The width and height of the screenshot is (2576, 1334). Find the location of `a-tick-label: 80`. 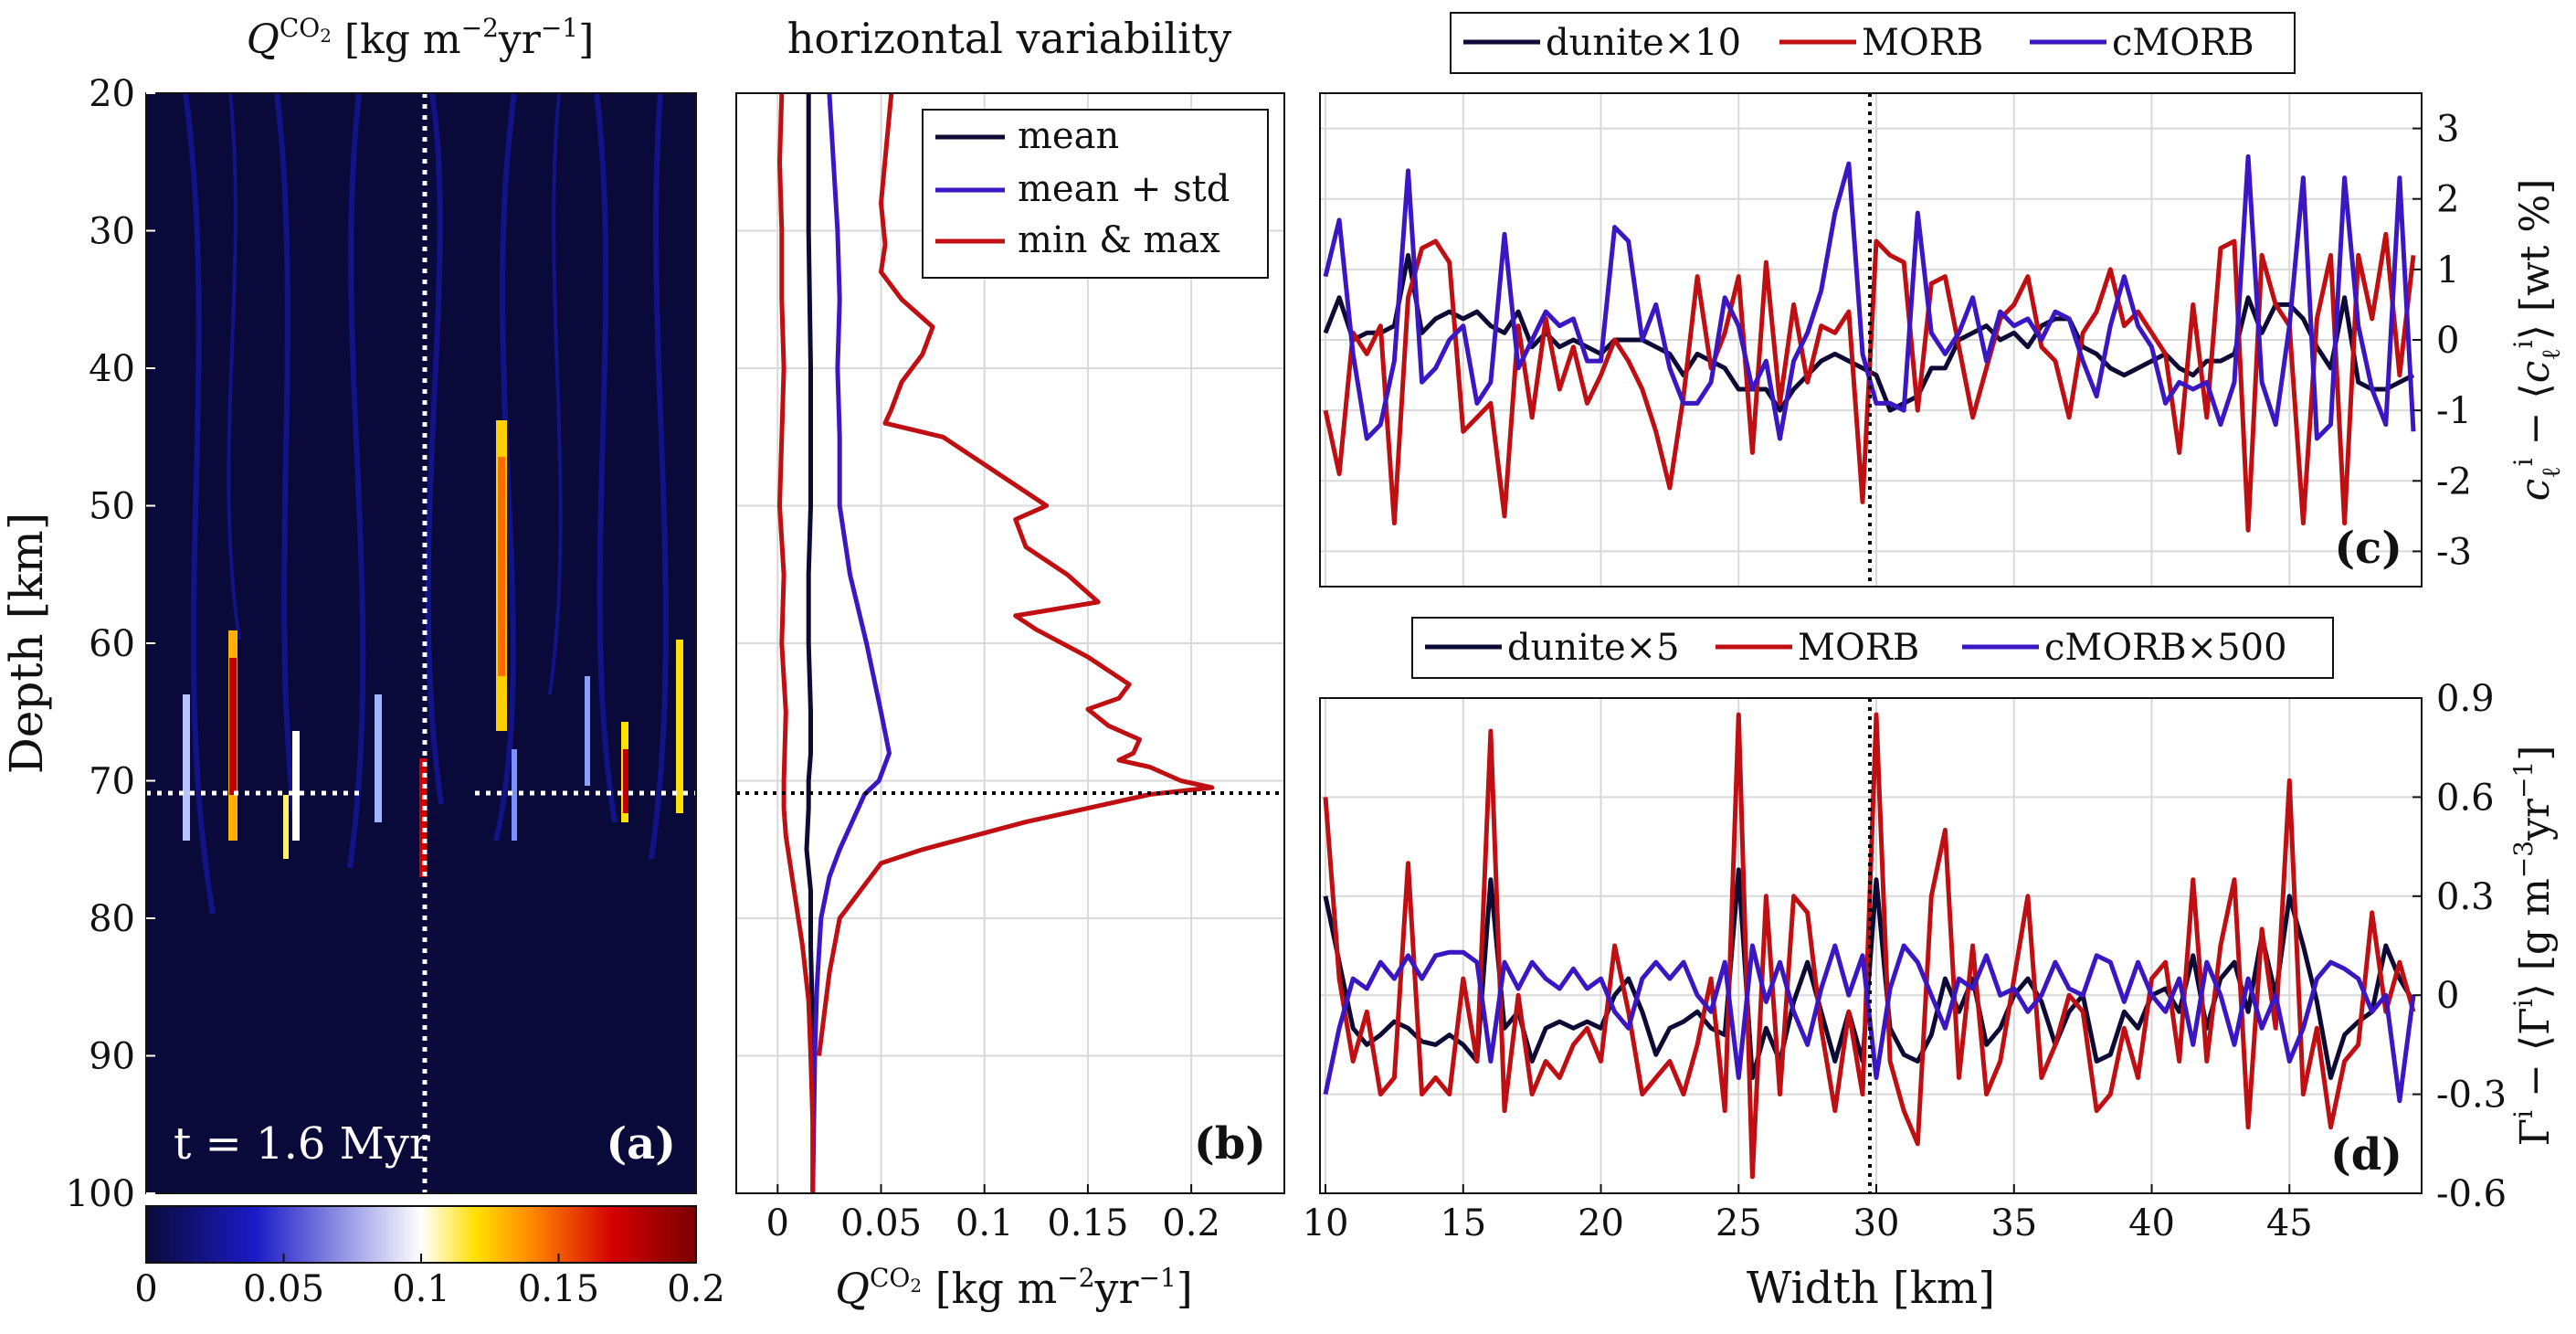

a-tick-label: 80 is located at coordinates (112, 919).